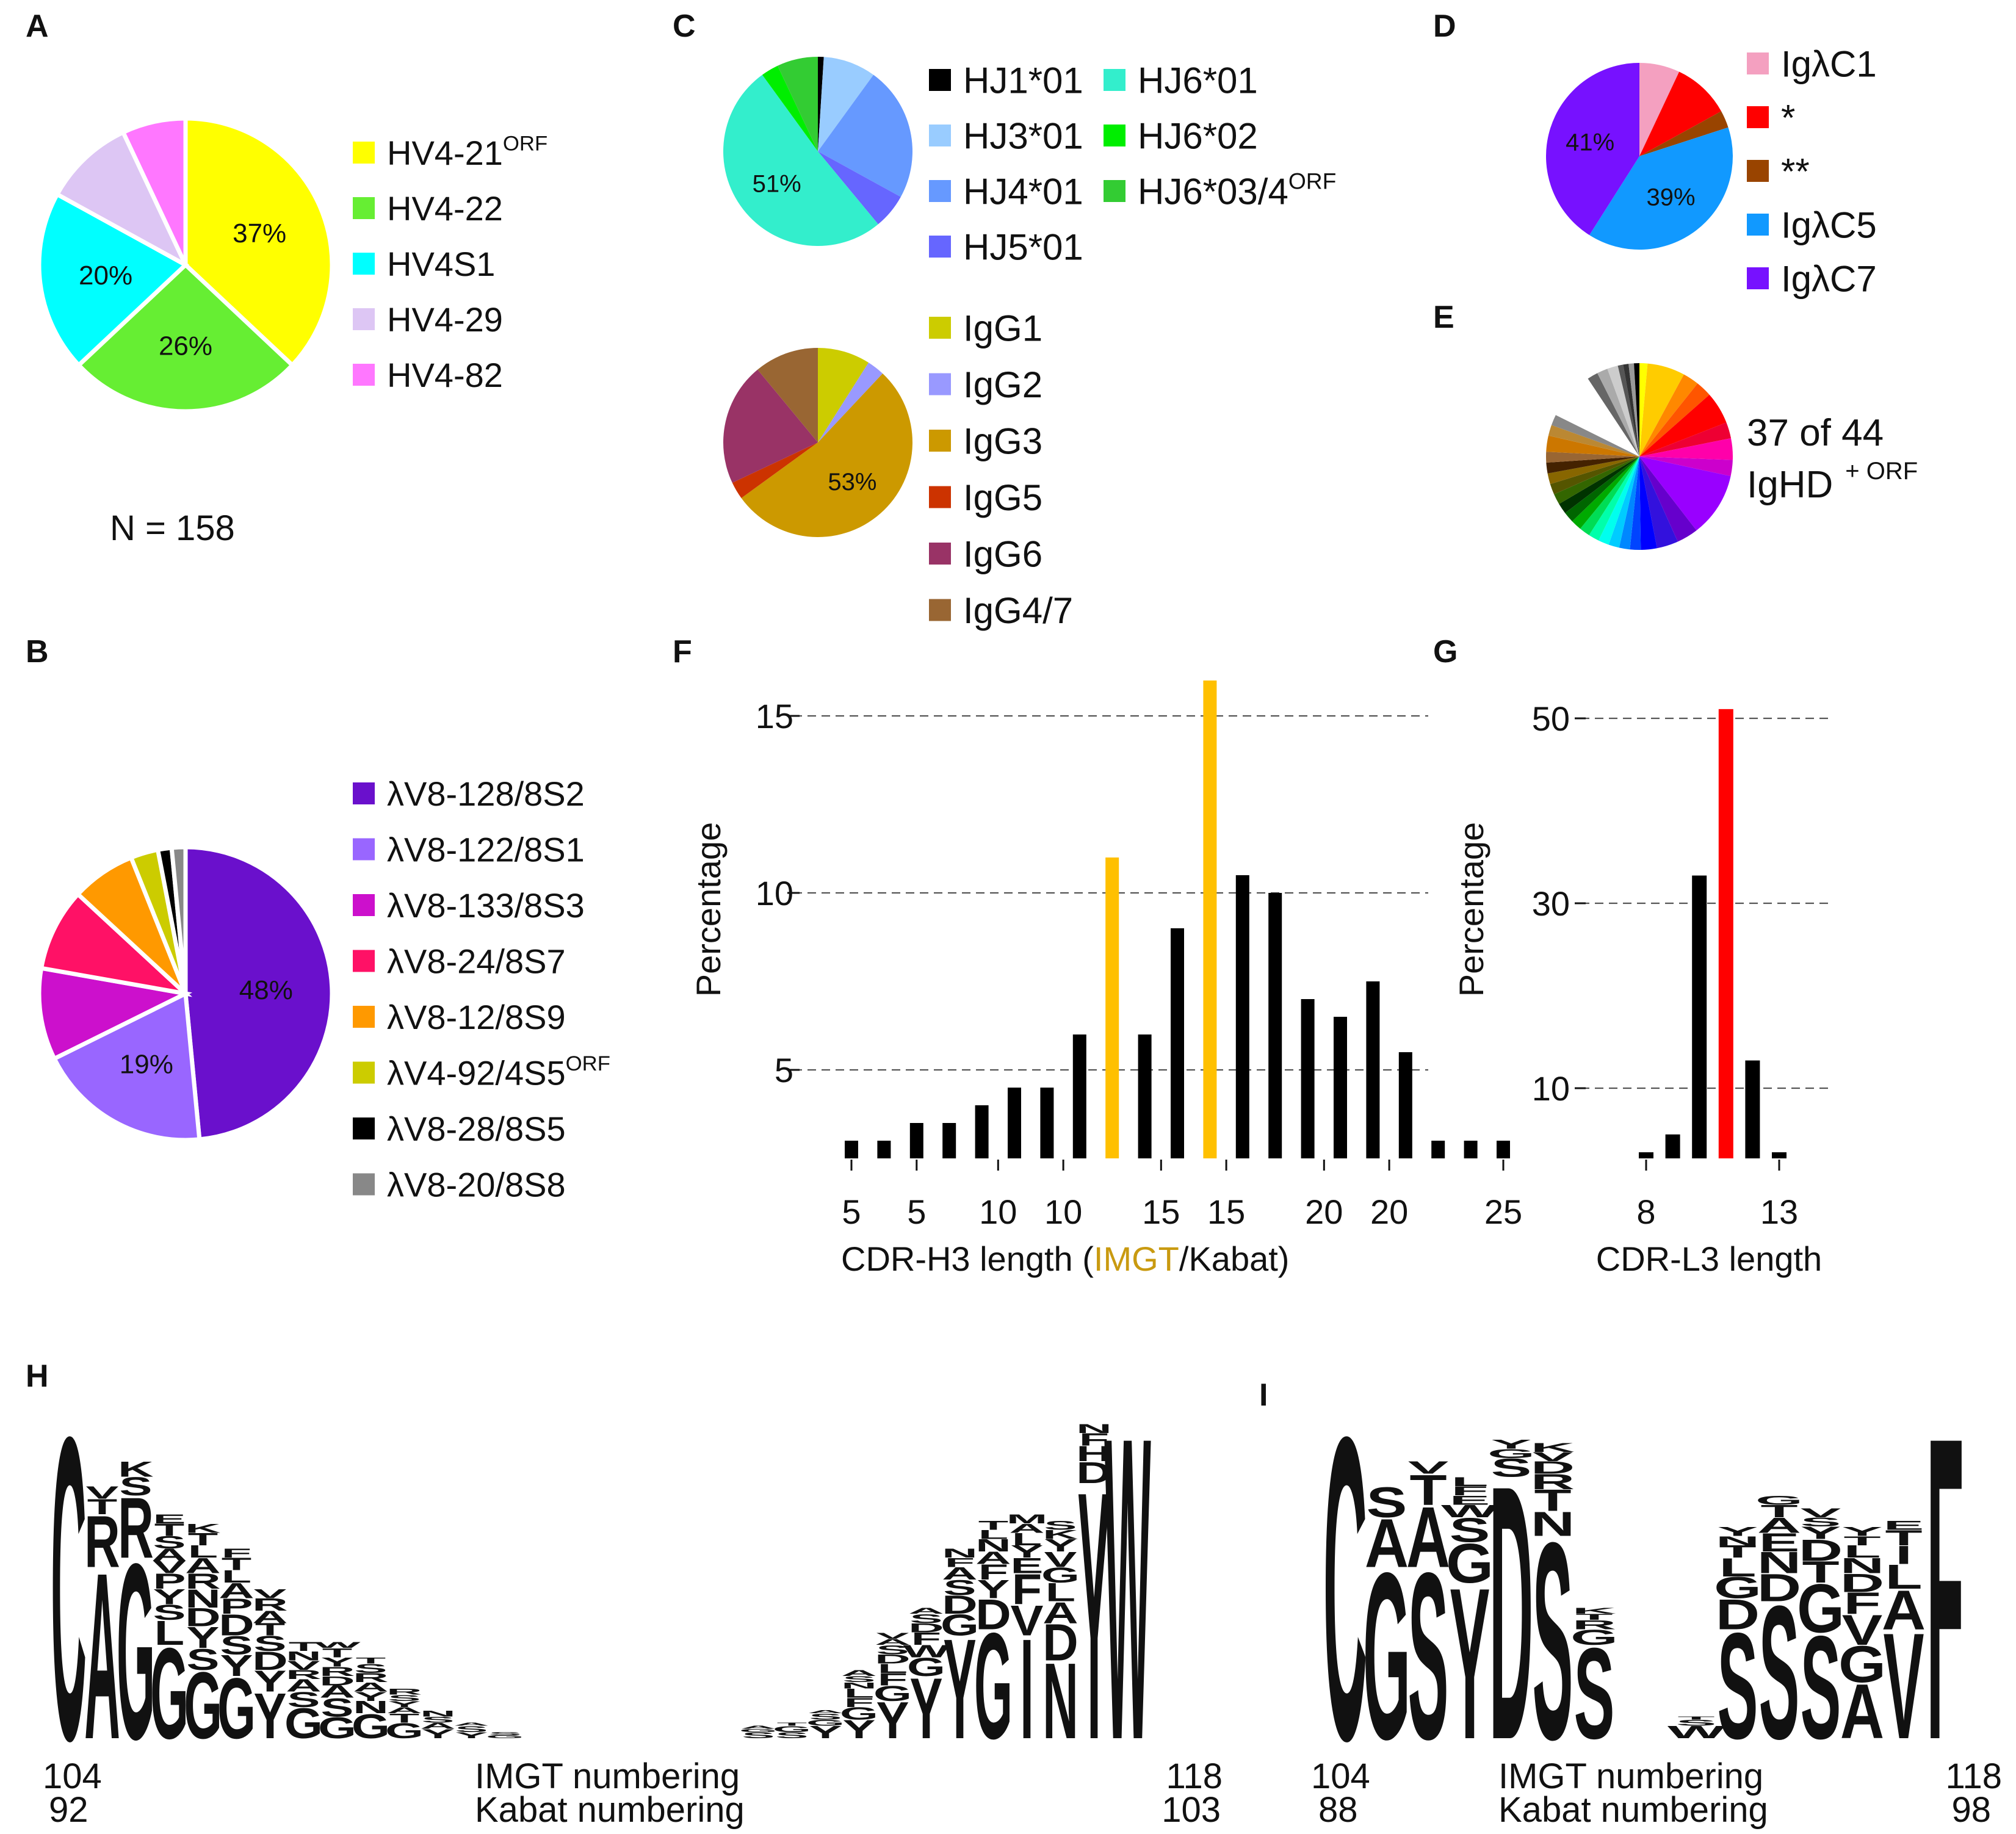 This screenshot has height=1834, width=2016. What do you see at coordinates (69, 1588) in the screenshot?
I see `logo-letter: C` at bounding box center [69, 1588].